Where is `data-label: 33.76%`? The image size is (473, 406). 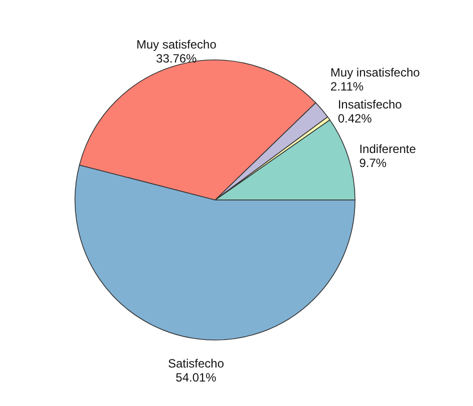
data-label: 33.76% is located at coordinates (177, 58).